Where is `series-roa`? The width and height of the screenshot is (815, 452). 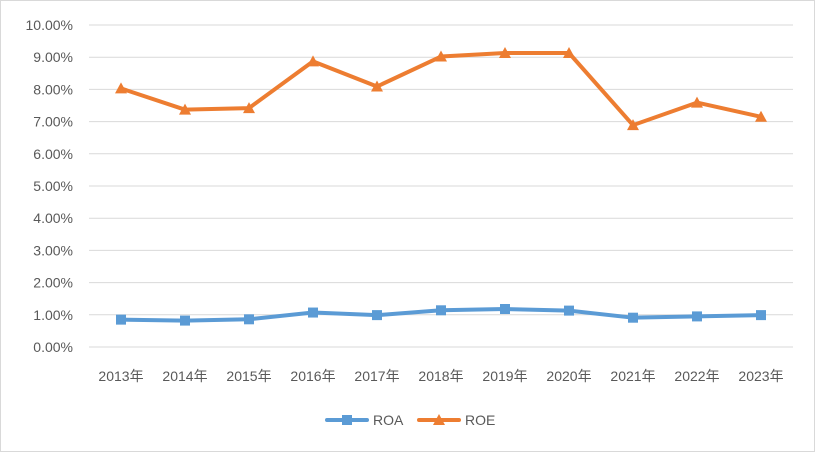 series-roa is located at coordinates (441, 315).